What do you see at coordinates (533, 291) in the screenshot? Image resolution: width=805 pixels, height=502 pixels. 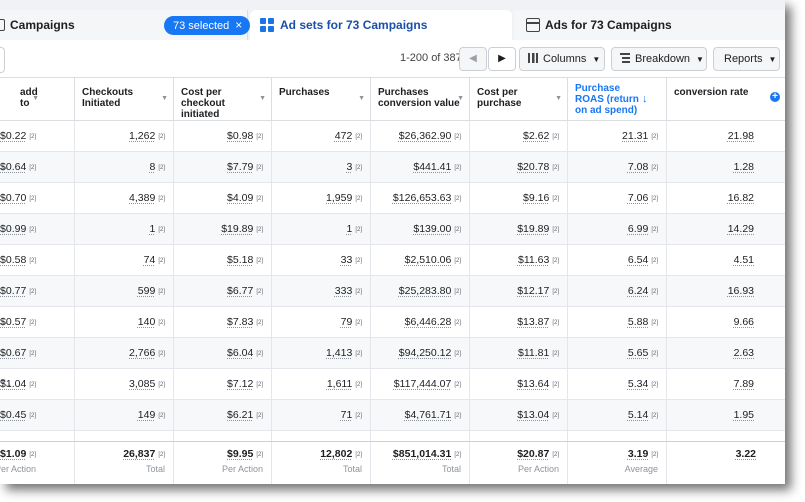 I see `cell-value: $12.17` at bounding box center [533, 291].